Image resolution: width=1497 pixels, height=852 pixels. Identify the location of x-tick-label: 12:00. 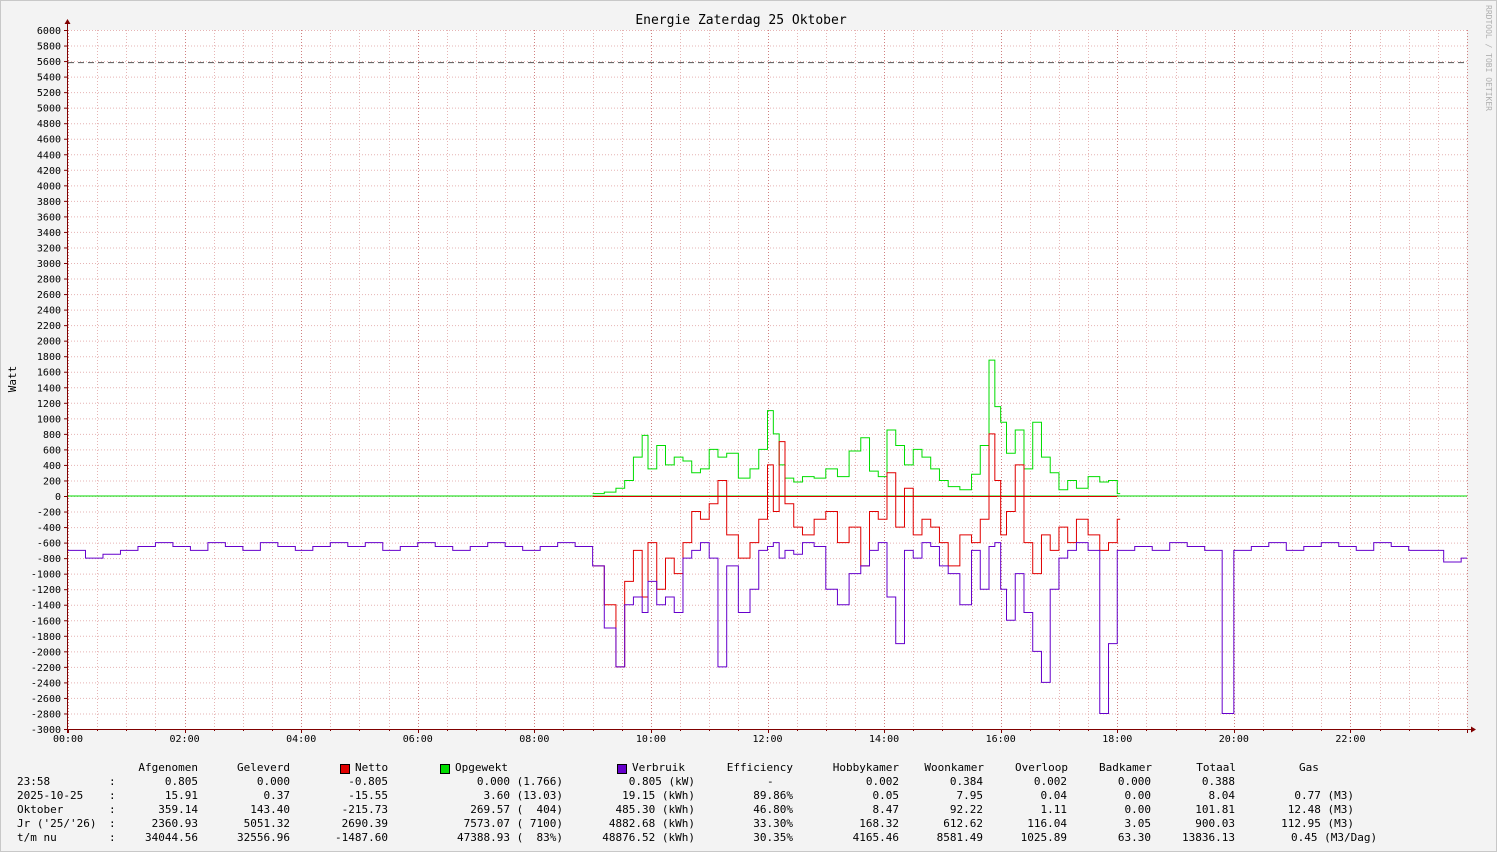
(767, 739).